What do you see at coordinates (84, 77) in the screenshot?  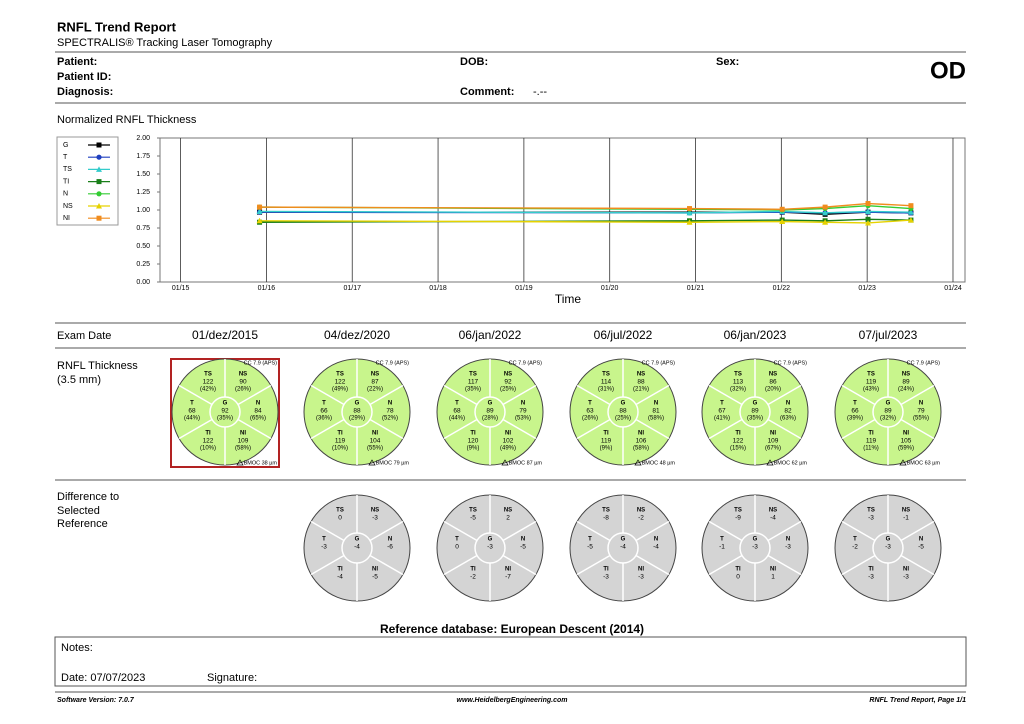 I see `patient-id-label: Patient ID:` at bounding box center [84, 77].